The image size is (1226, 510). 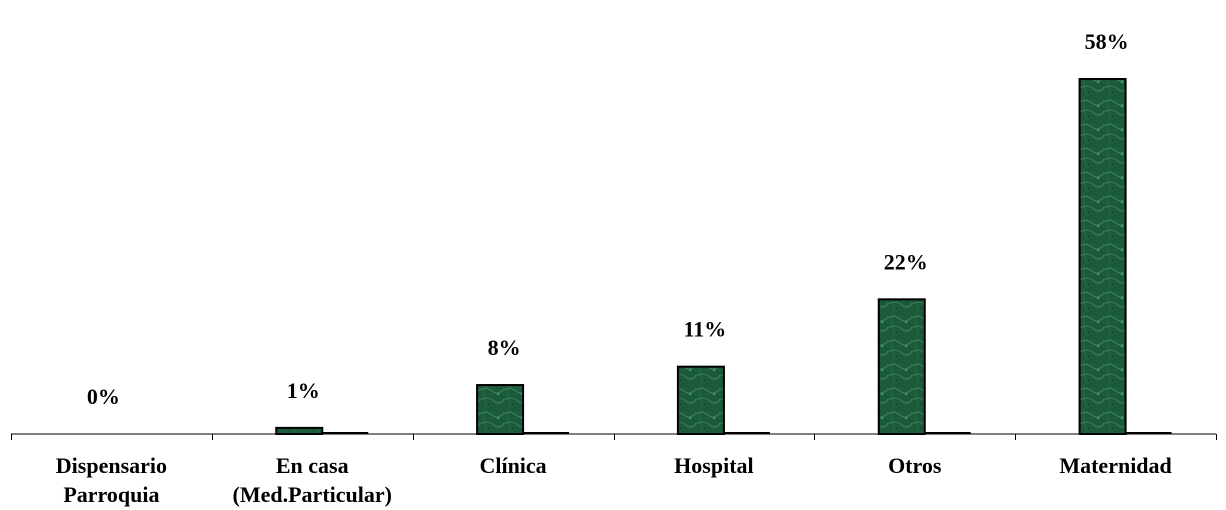 What do you see at coordinates (303, 390) in the screenshot?
I see `data-label: 1%` at bounding box center [303, 390].